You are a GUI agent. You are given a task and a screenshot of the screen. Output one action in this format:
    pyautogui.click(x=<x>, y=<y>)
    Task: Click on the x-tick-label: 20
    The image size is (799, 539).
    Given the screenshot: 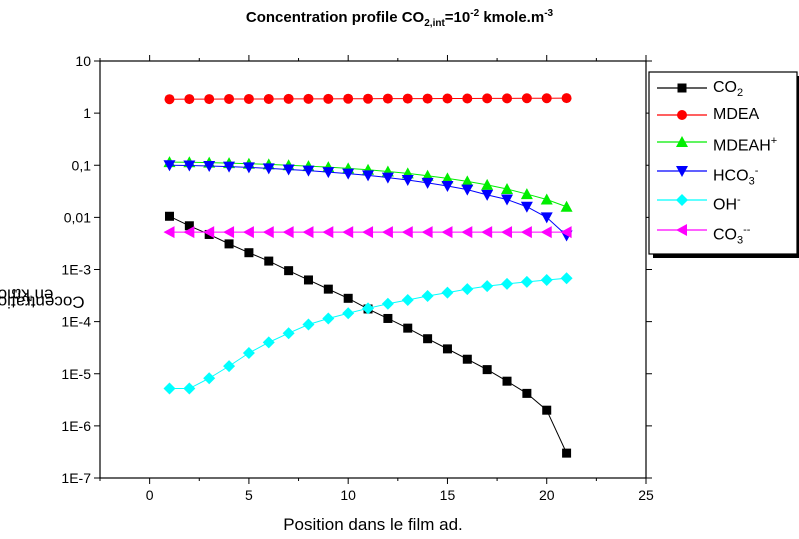 What is the action you would take?
    pyautogui.click(x=547, y=495)
    